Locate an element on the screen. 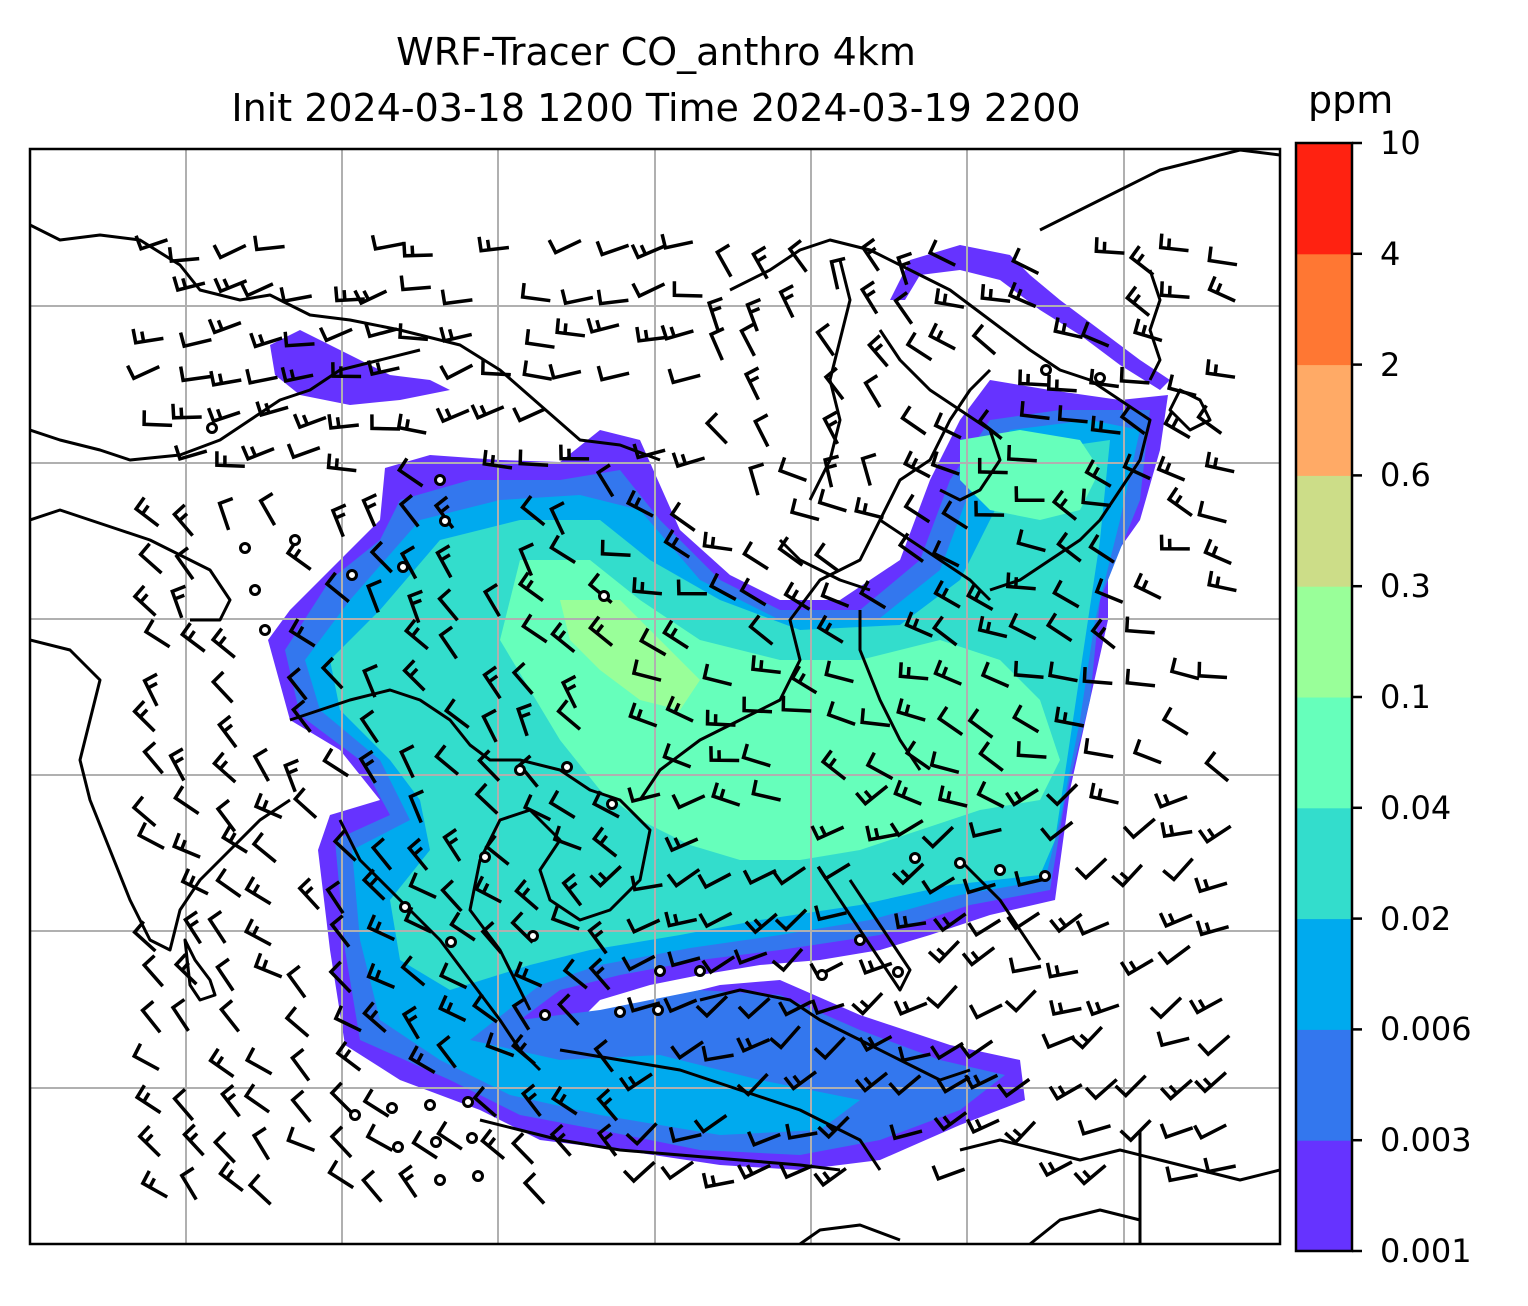 The height and width of the screenshot is (1306, 1528). plume-core is located at coordinates (630, 655).